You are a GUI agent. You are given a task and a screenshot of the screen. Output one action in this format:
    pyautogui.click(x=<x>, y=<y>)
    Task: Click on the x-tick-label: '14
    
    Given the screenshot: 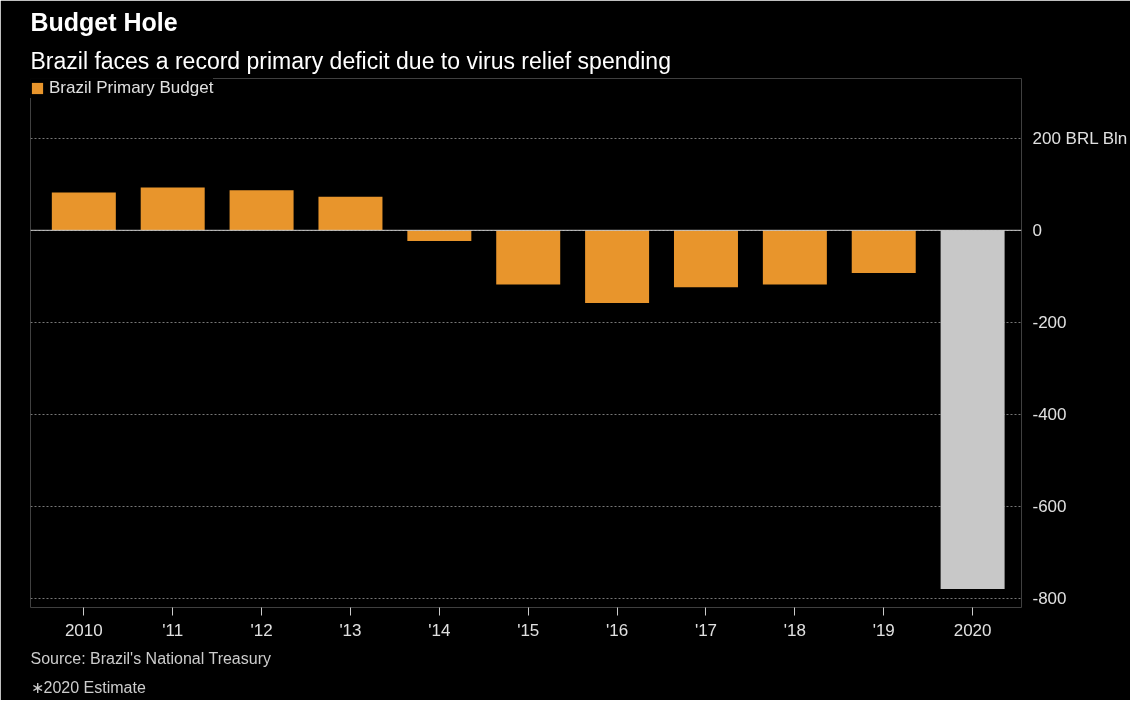 What is the action you would take?
    pyautogui.click(x=439, y=630)
    